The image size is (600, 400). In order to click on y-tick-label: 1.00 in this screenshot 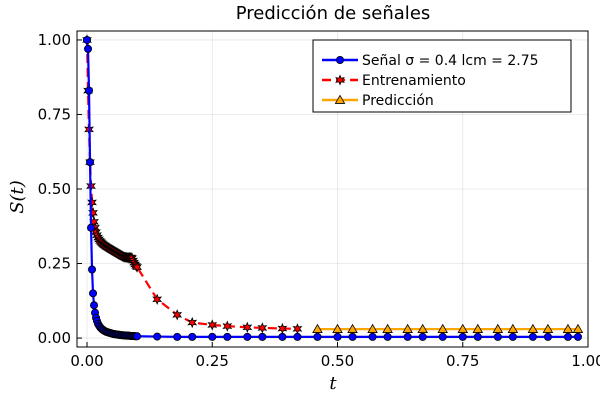, I will do `click(54, 40)`.